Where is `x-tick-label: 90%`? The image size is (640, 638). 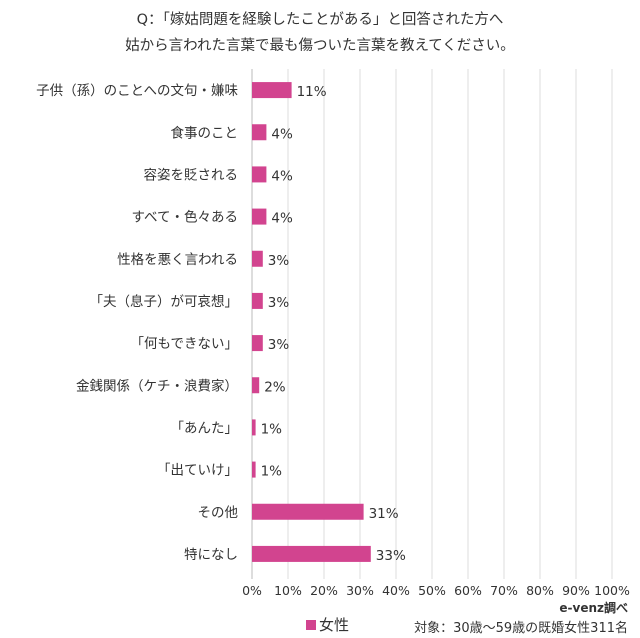
x-tick-label: 90% is located at coordinates (576, 590).